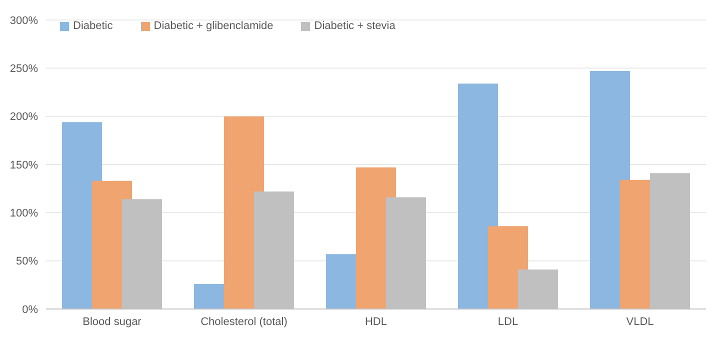 This screenshot has height=339, width=712. What do you see at coordinates (24, 20) in the screenshot?
I see `y-tick-label: 300%` at bounding box center [24, 20].